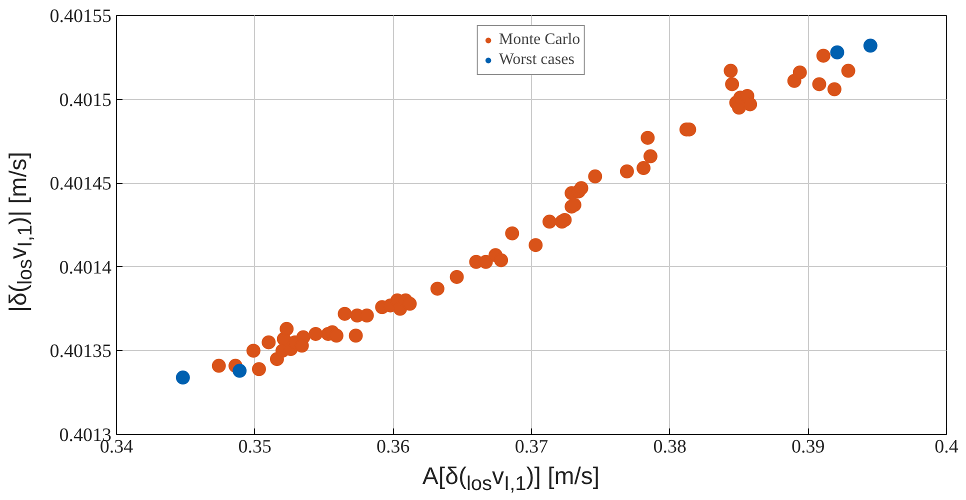 The height and width of the screenshot is (500, 966). What do you see at coordinates (393, 447) in the screenshot?
I see `x-tick-label: 0.36` at bounding box center [393, 447].